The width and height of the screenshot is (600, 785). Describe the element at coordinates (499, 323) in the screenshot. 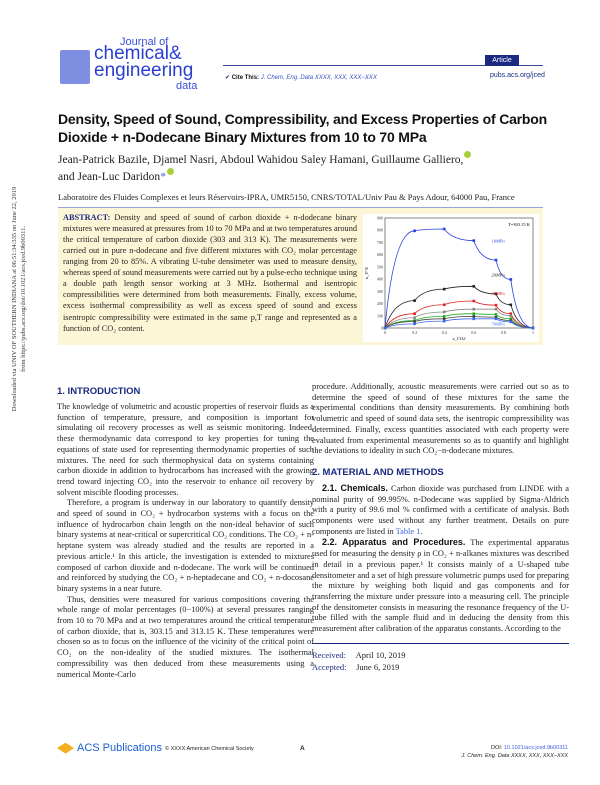

I see `series-label: 70MPa` at that location.